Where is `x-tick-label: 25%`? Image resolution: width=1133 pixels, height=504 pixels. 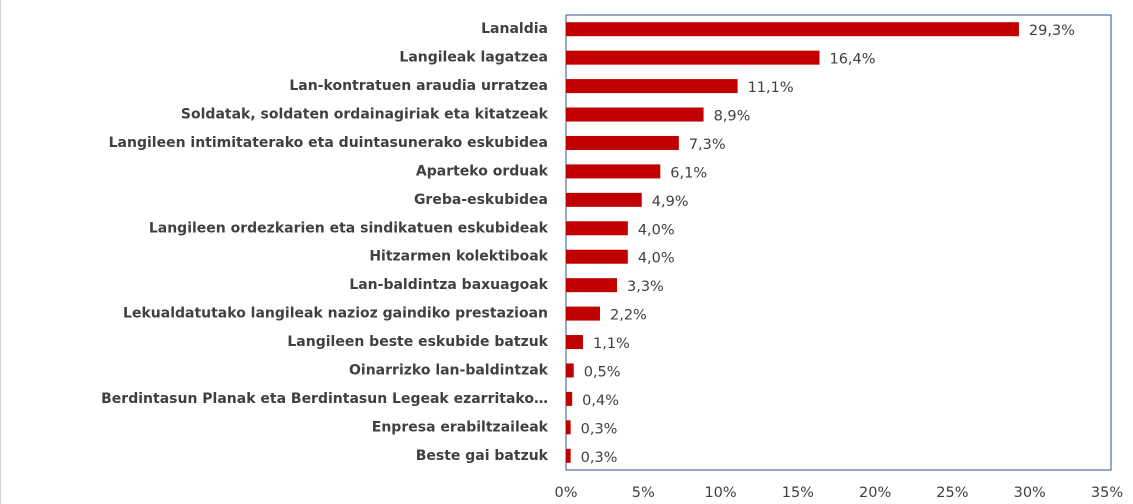 x-tick-label: 25% is located at coordinates (952, 493).